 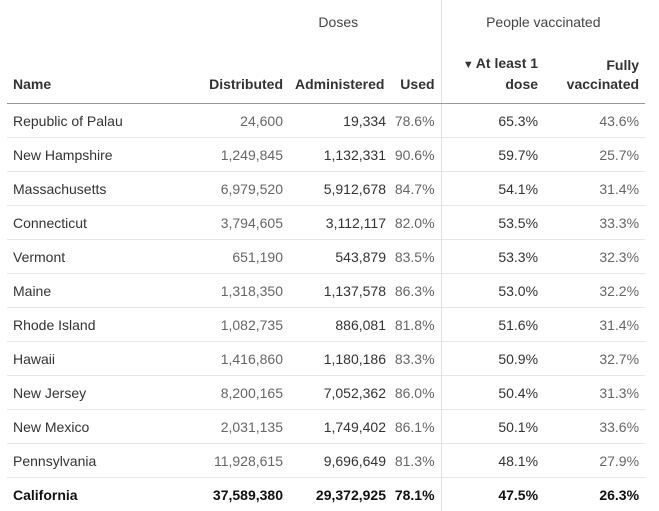 I want to click on cell-used: 81.8%, so click(x=415, y=325).